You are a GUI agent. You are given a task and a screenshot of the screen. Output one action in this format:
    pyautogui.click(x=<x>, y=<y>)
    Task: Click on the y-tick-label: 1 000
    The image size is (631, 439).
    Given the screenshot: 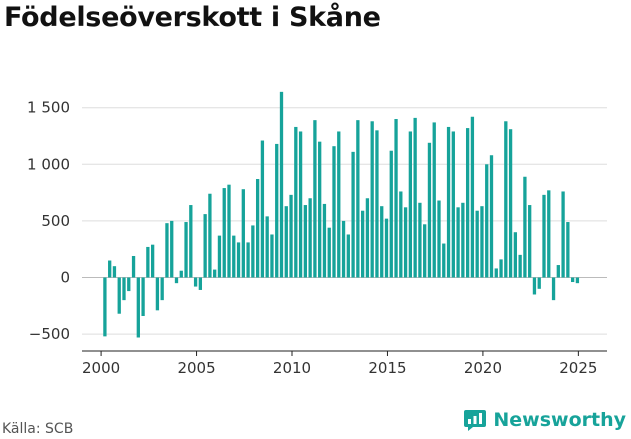 What is the action you would take?
    pyautogui.click(x=48, y=164)
    